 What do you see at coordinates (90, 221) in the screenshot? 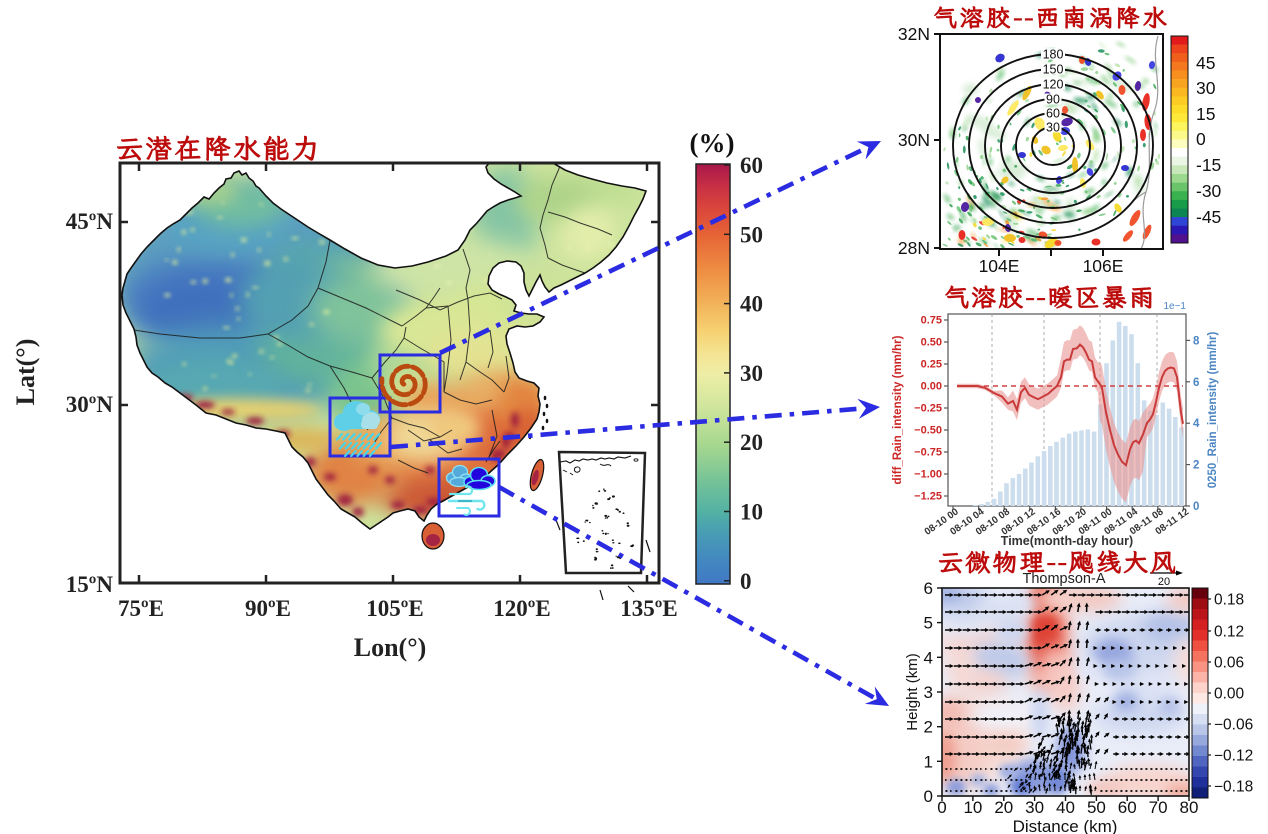
I see `svg-text: 45ºN` at bounding box center [90, 221].